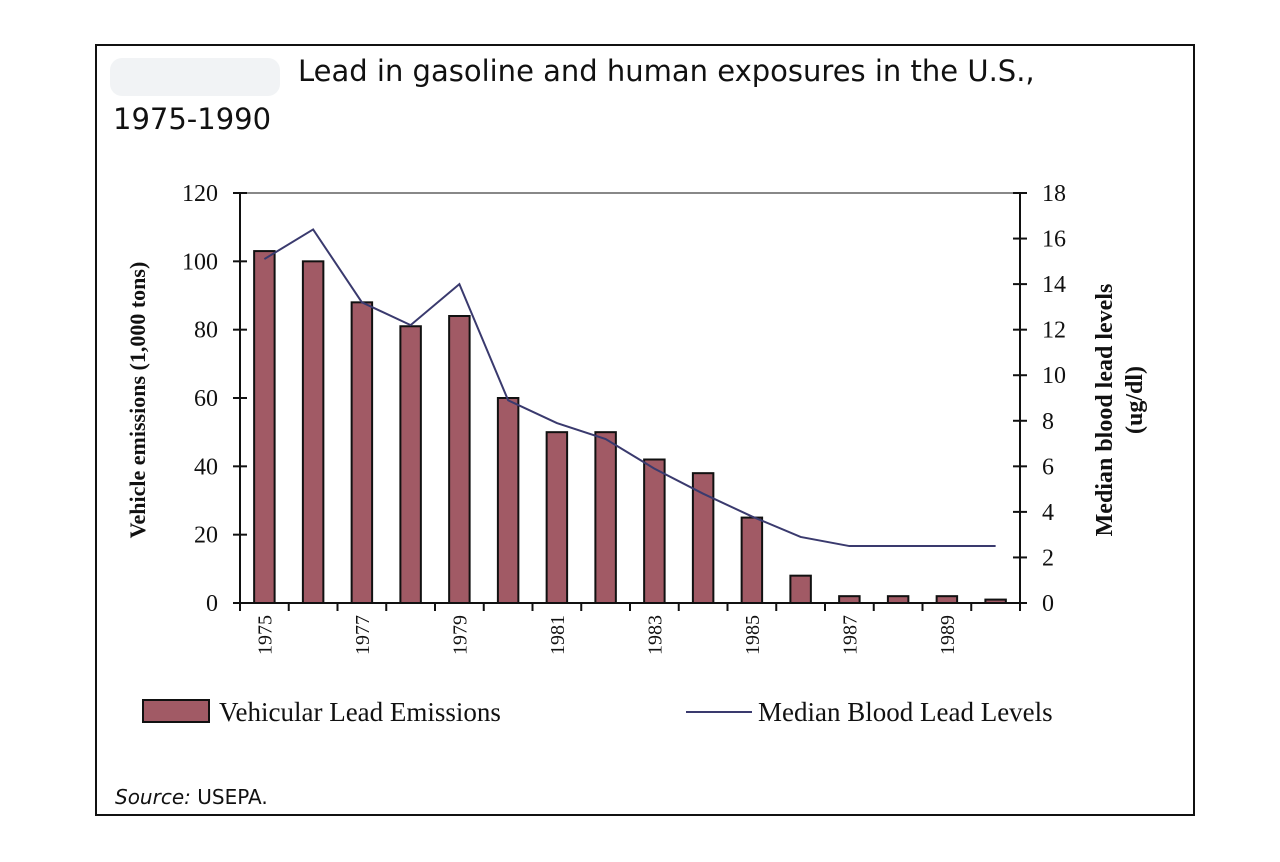  Describe the element at coordinates (206, 399) in the screenshot. I see `y-tick-label: 60` at that location.